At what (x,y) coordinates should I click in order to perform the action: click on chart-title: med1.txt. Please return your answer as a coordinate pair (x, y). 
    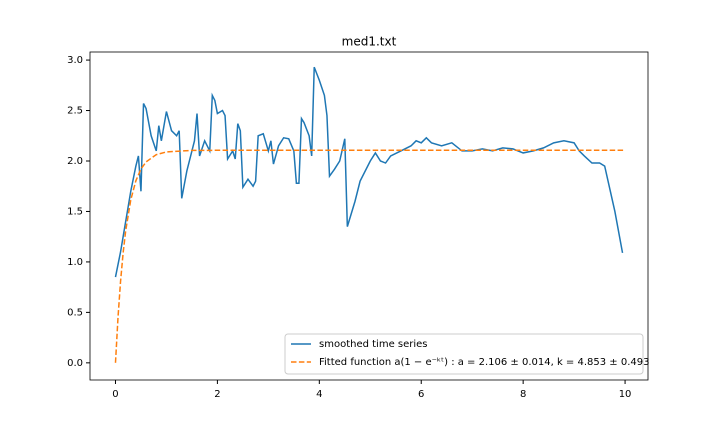
    Looking at the image, I should click on (369, 42).